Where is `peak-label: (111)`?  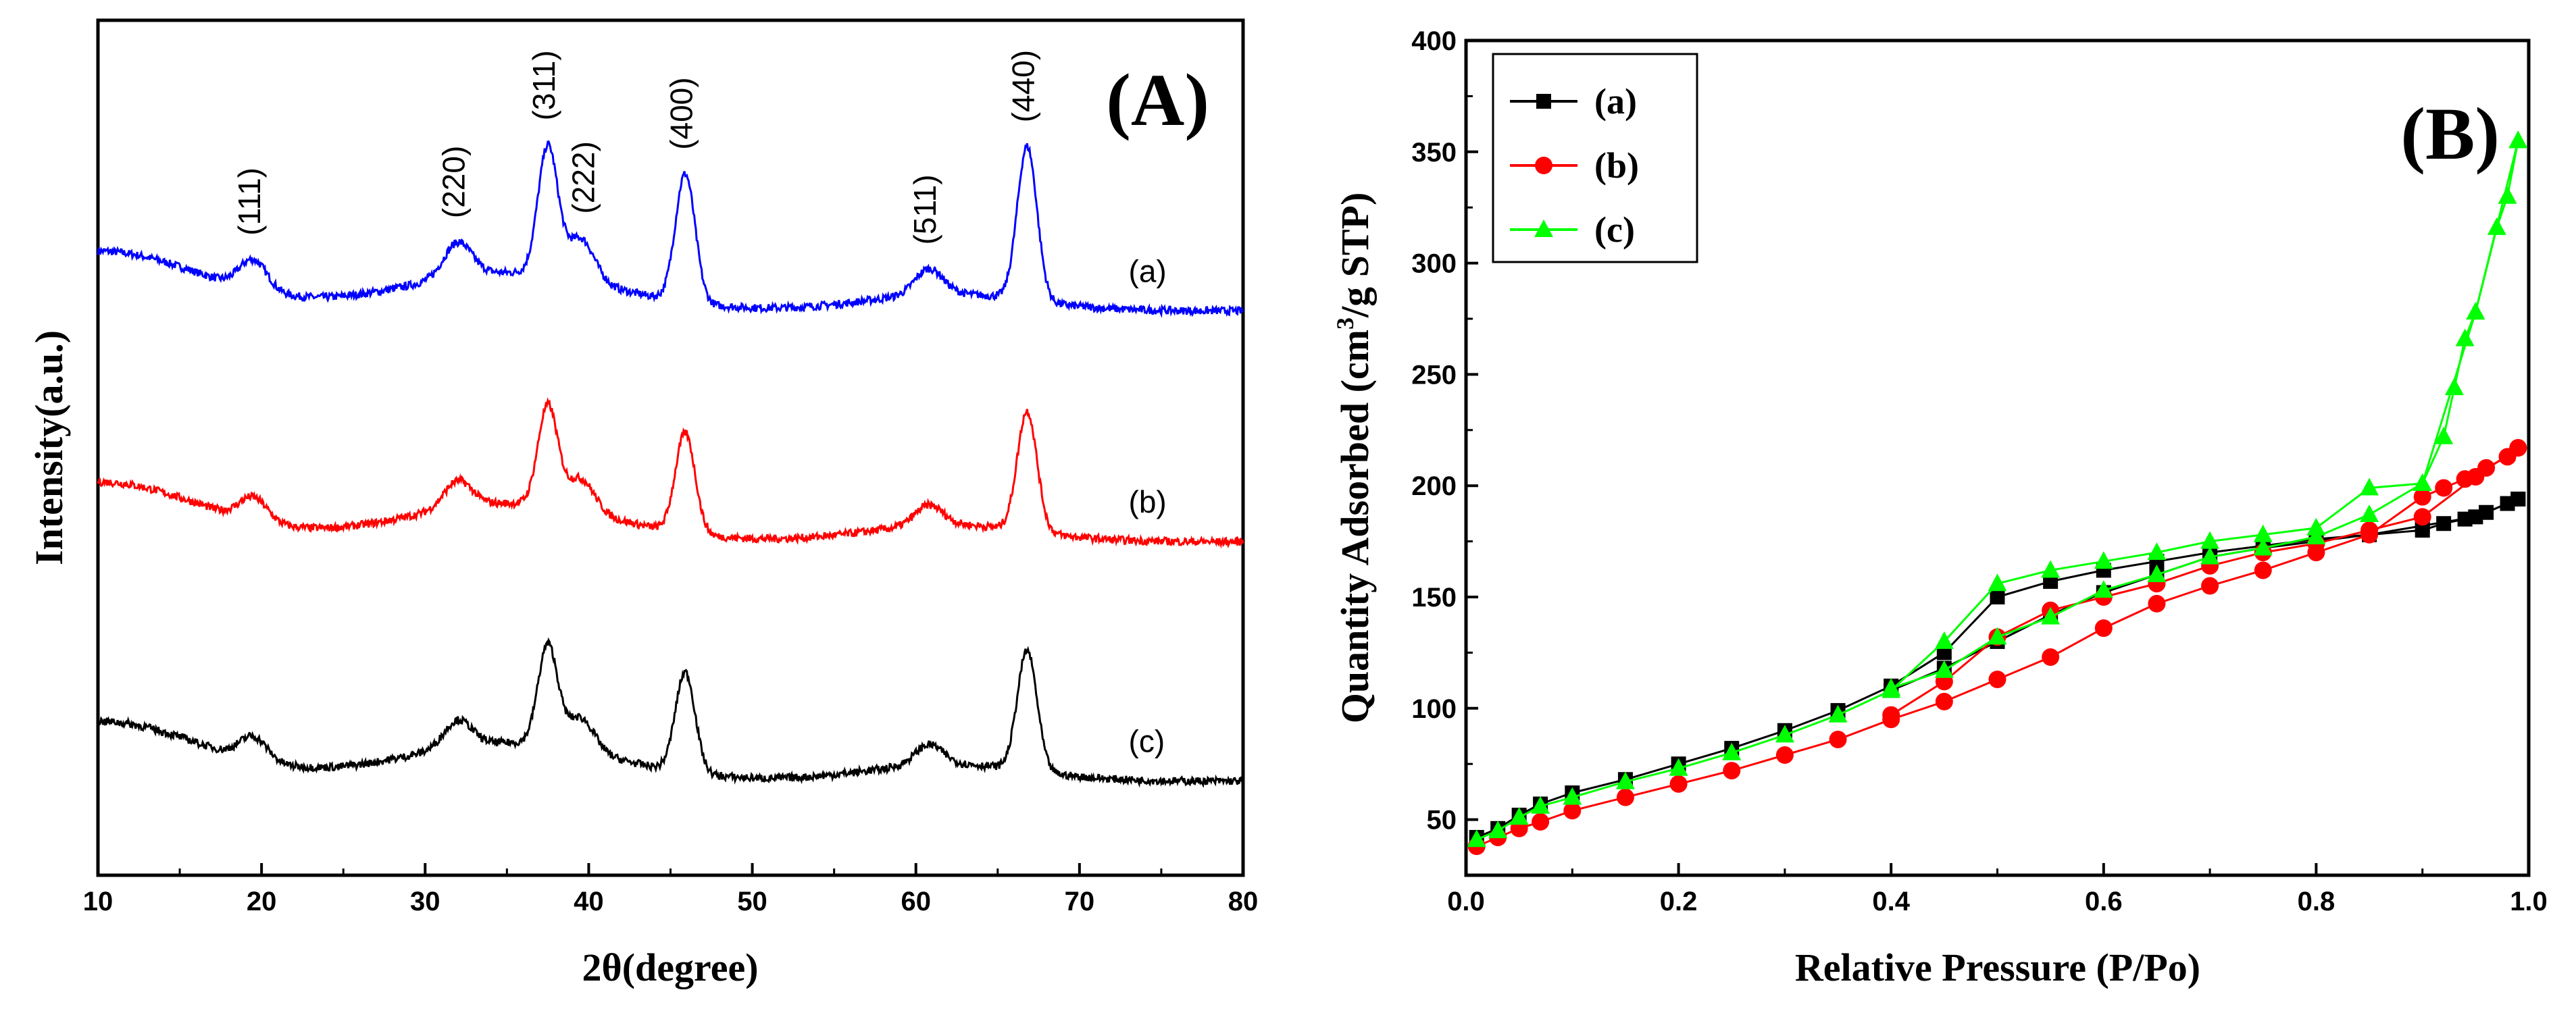 peak-label: (111) is located at coordinates (249, 201).